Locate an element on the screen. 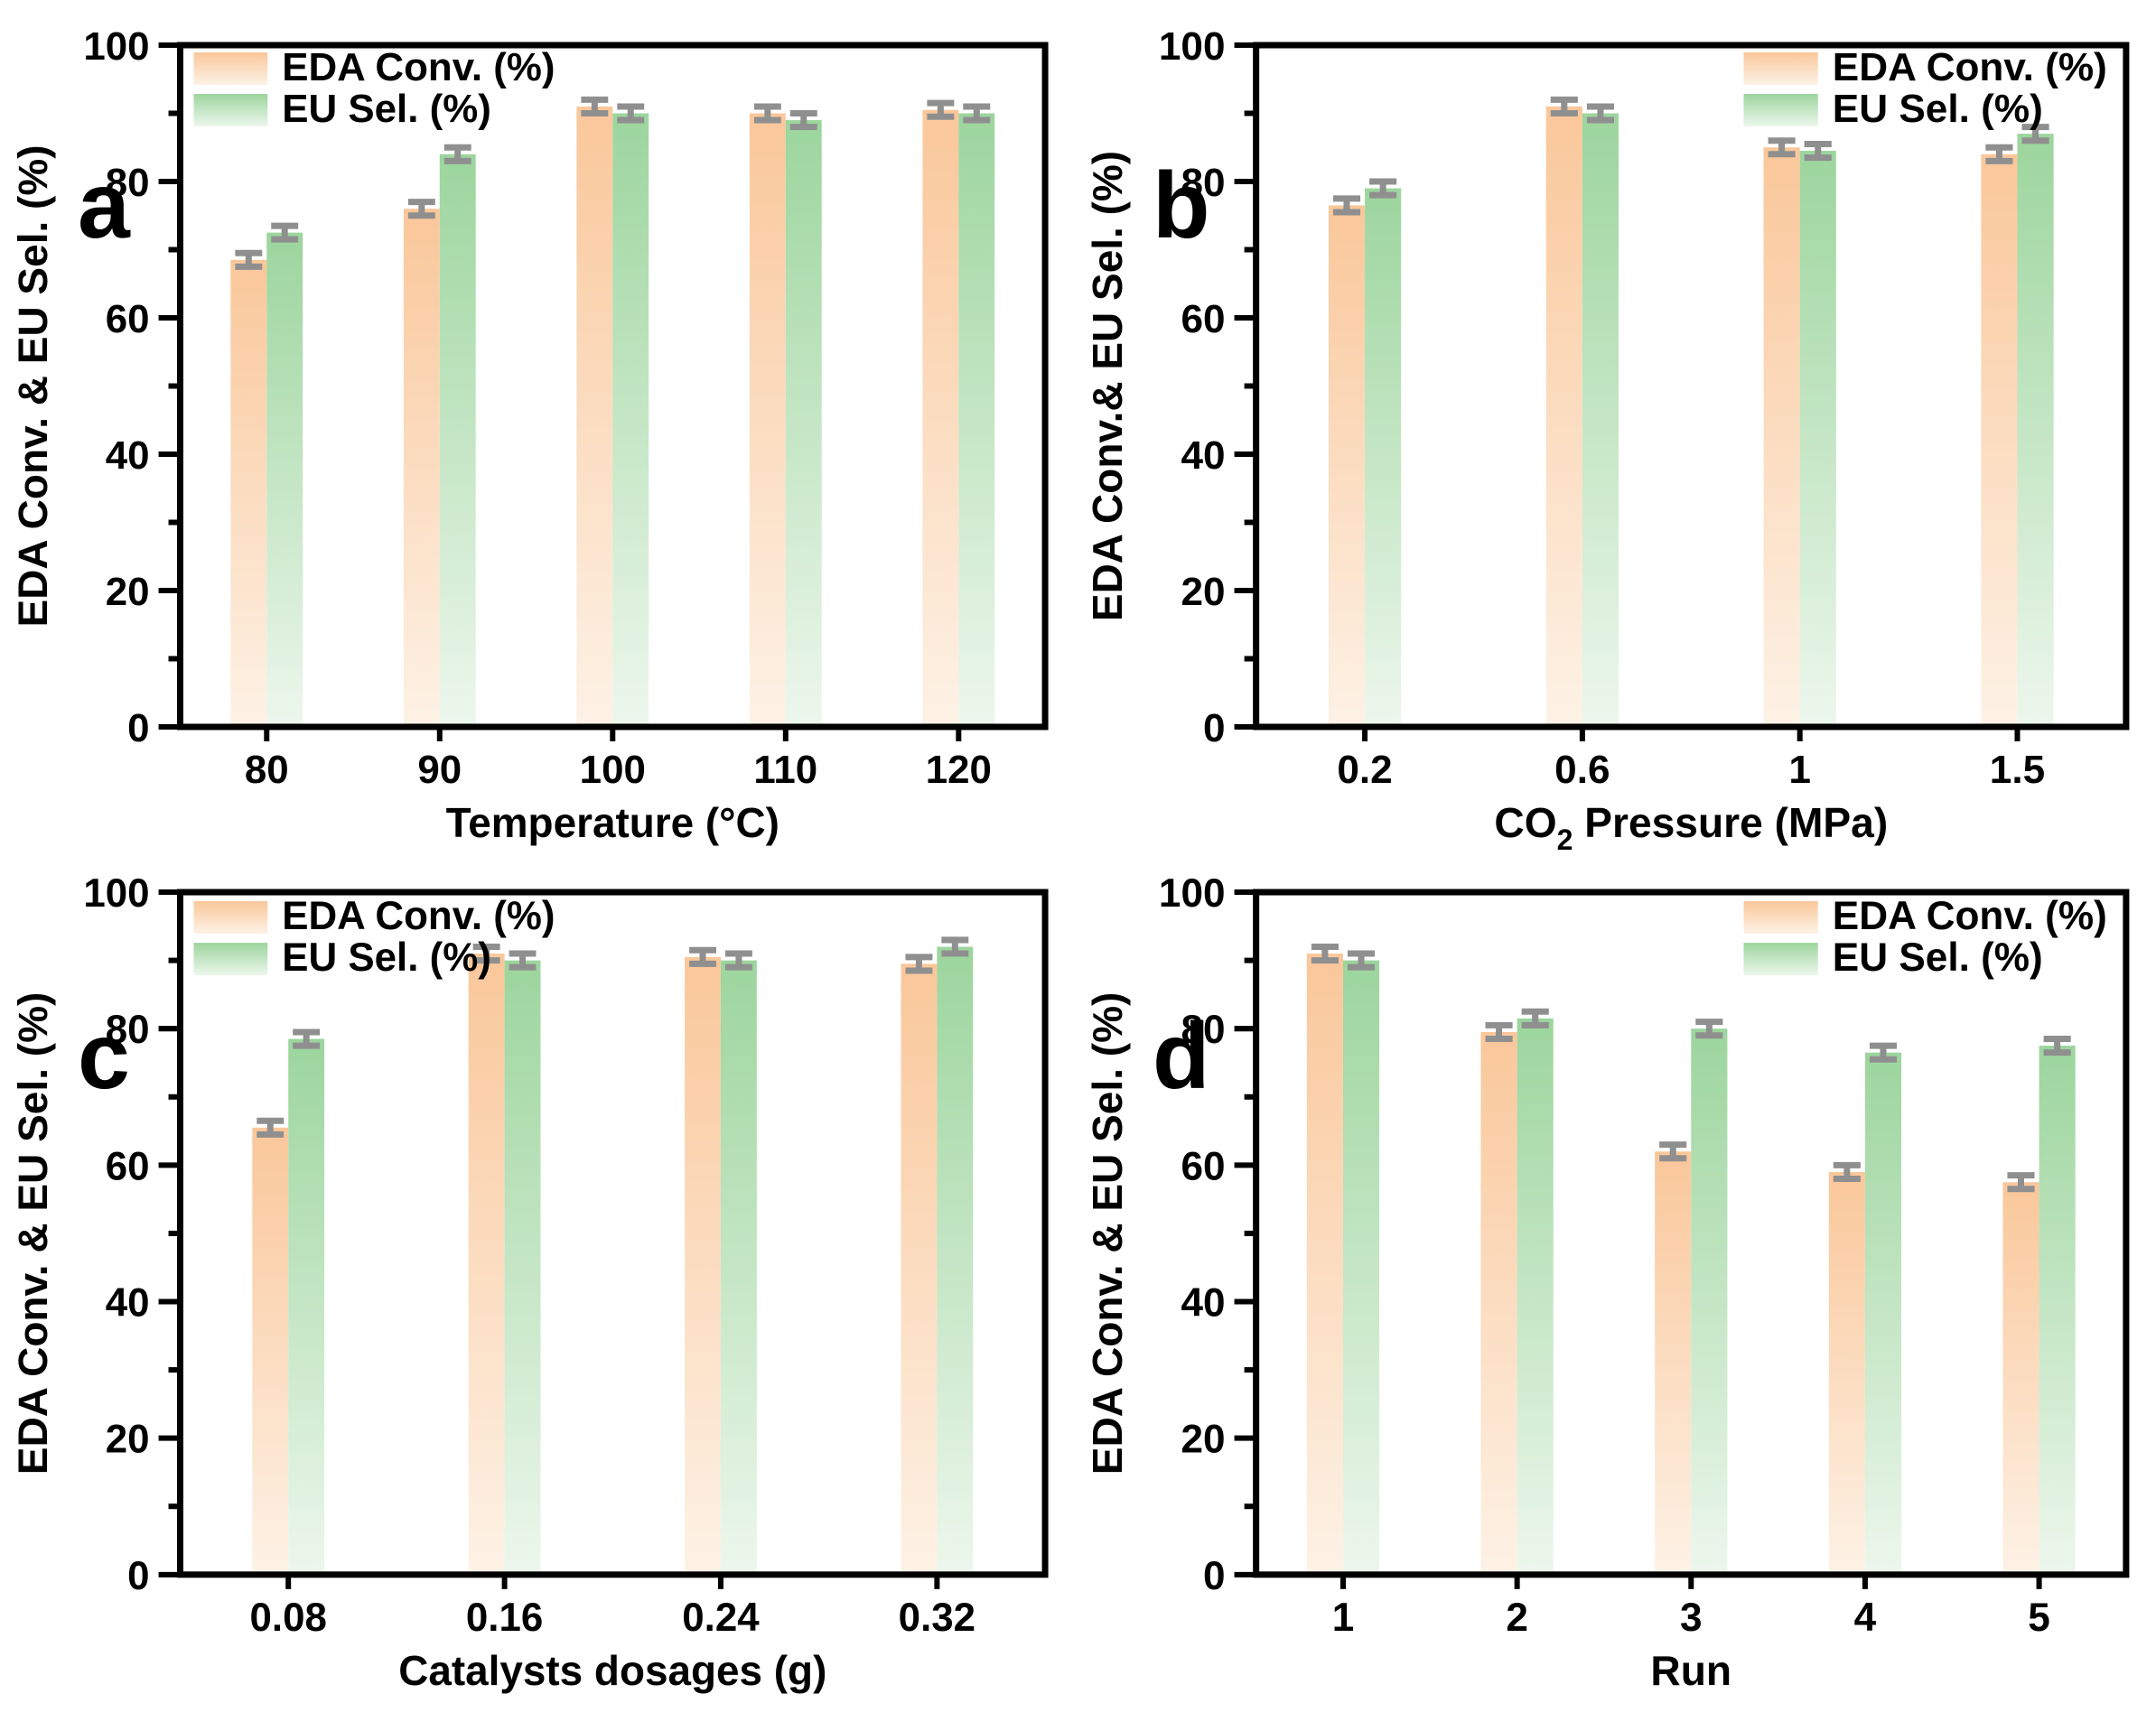  x-tick-label: 3 is located at coordinates (1691, 1618).